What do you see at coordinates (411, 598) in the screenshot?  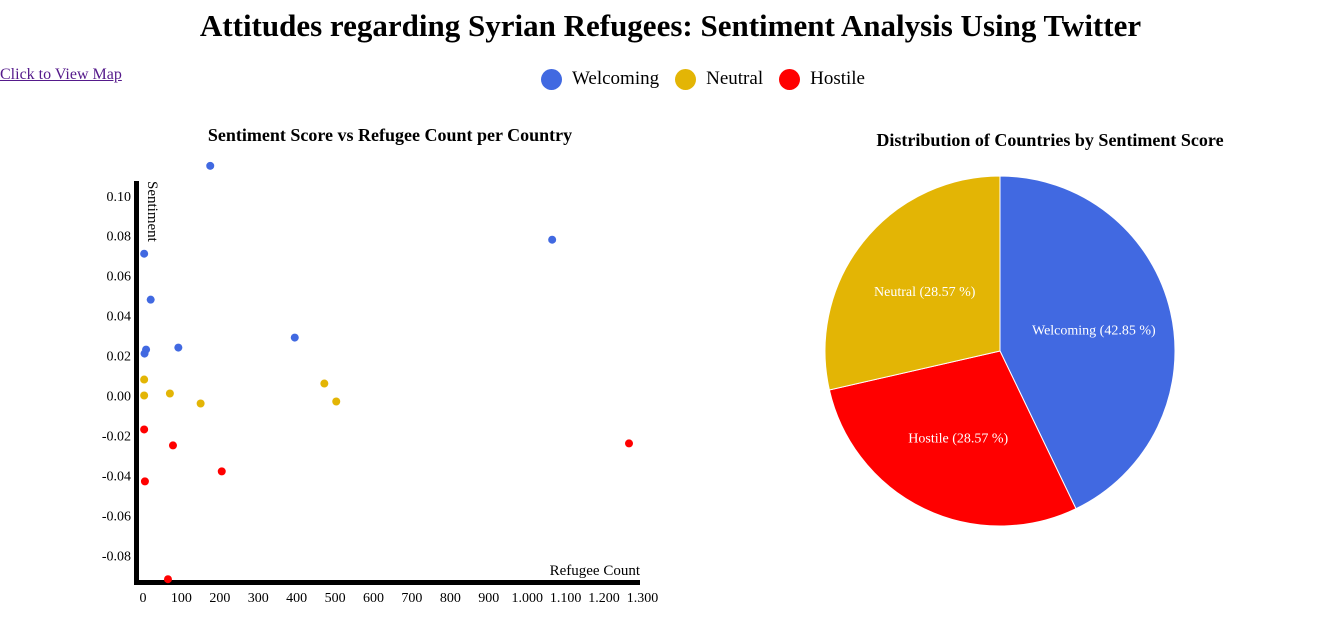 I see `scatter-x-tick-label: 700` at bounding box center [411, 598].